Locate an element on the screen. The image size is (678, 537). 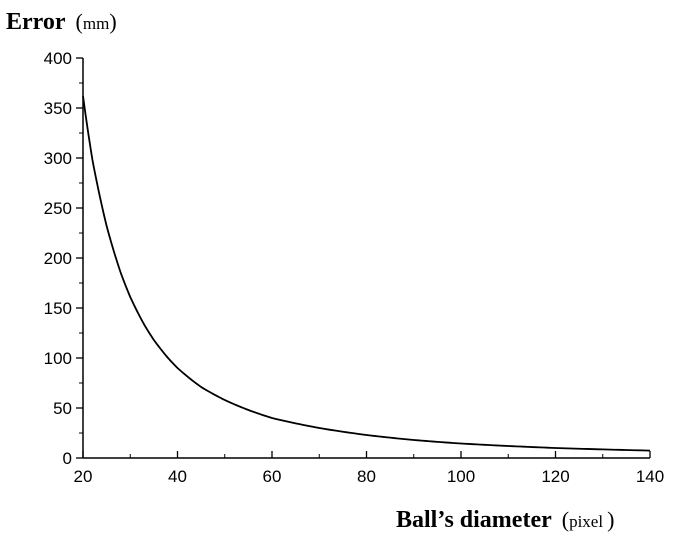
y-tick-label: 400 is located at coordinates (58, 58).